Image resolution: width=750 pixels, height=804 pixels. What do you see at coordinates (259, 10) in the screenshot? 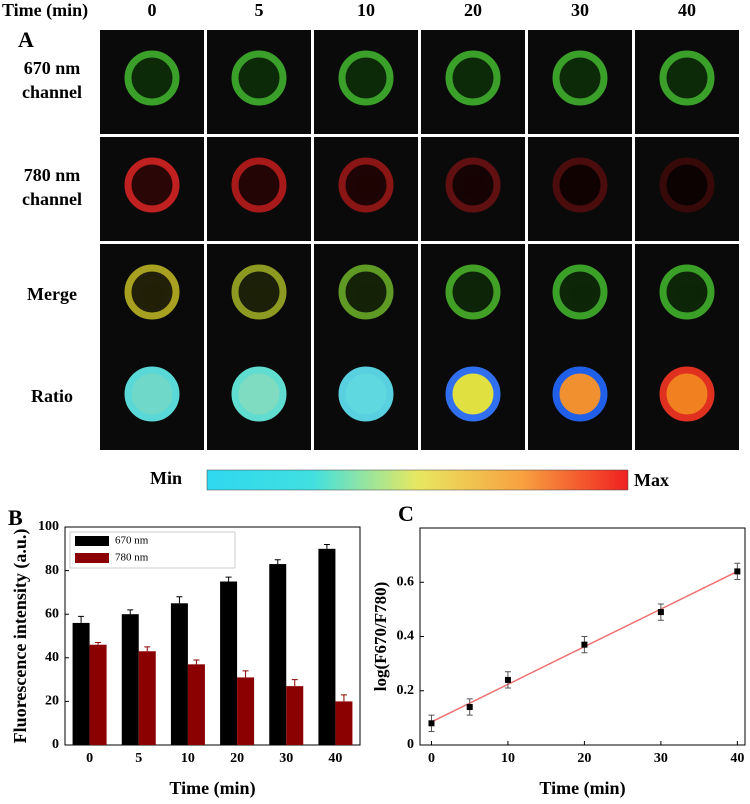
I see `time-header: 5` at bounding box center [259, 10].